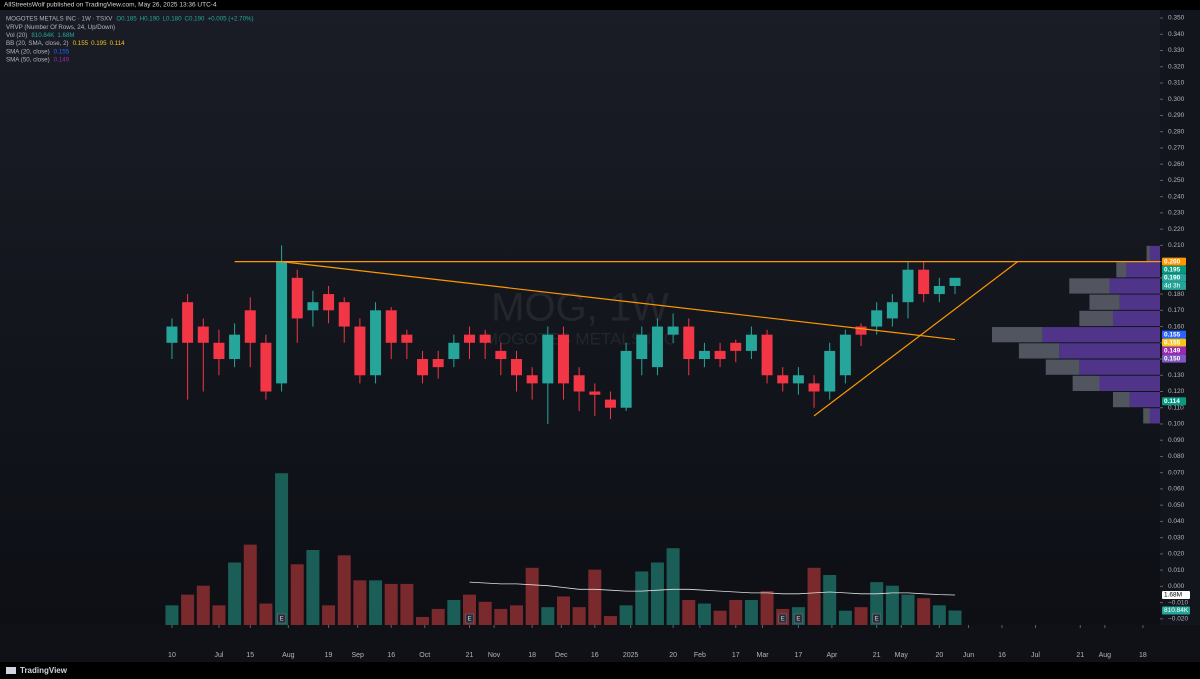 The height and width of the screenshot is (679, 1200). I want to click on watermark-subtitle: MOGOTES METALS INC, so click(580, 338).